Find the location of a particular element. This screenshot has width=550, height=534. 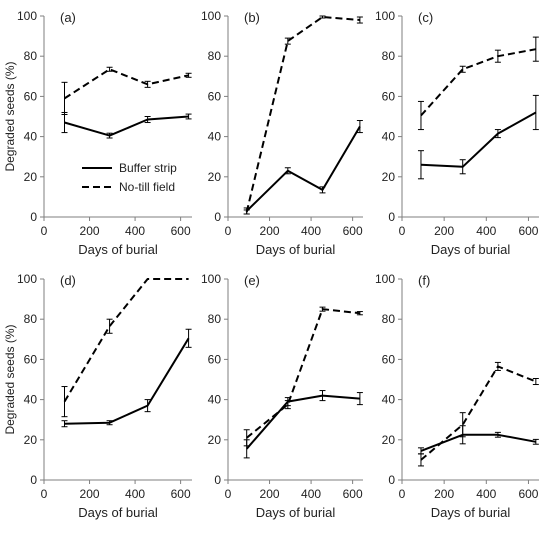

legend-label: Buffer strip is located at coordinates (148, 168).